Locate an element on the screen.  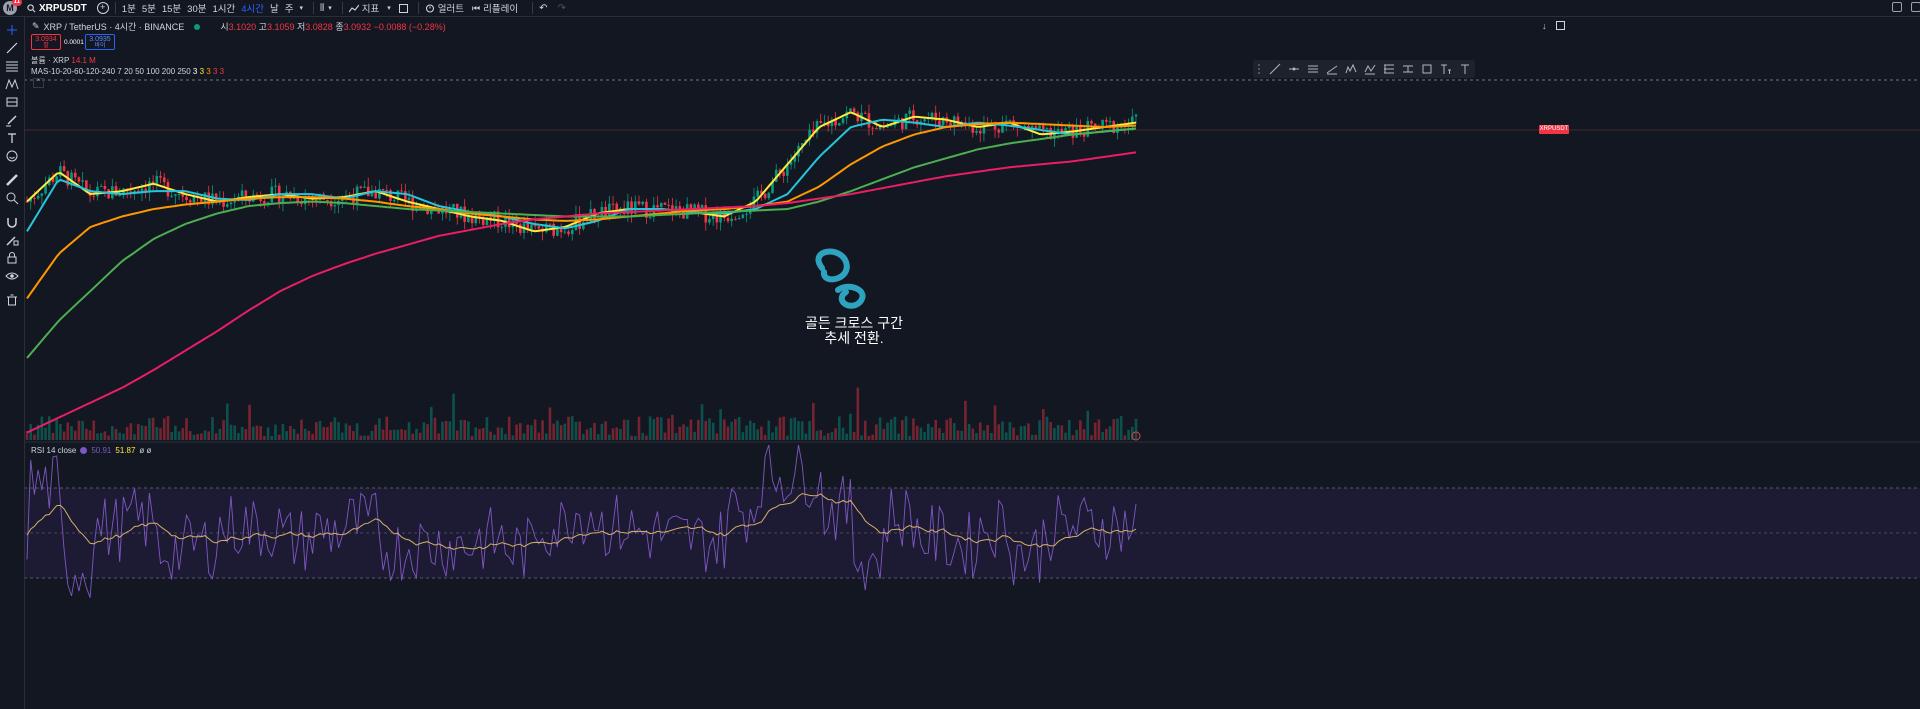
forecast-icon is located at coordinates (12, 102).